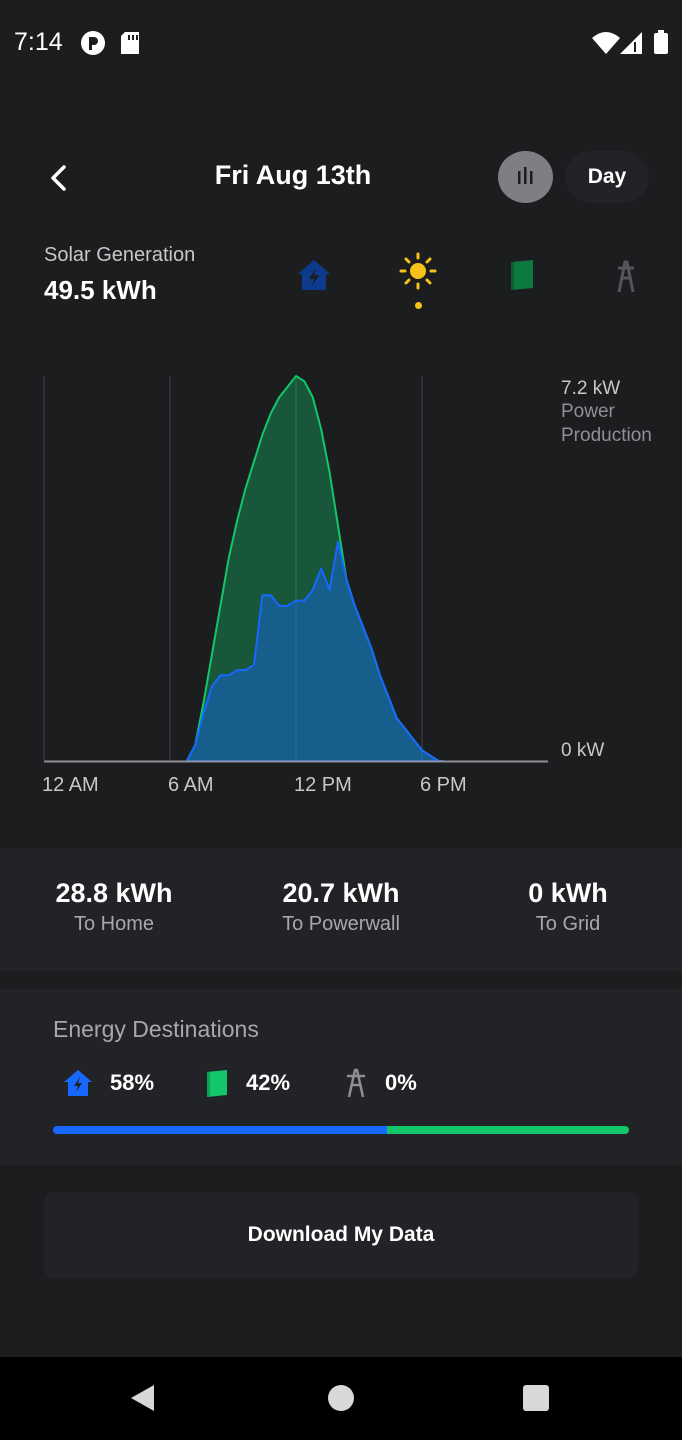  I want to click on chevron-left-icon, so click(58, 178).